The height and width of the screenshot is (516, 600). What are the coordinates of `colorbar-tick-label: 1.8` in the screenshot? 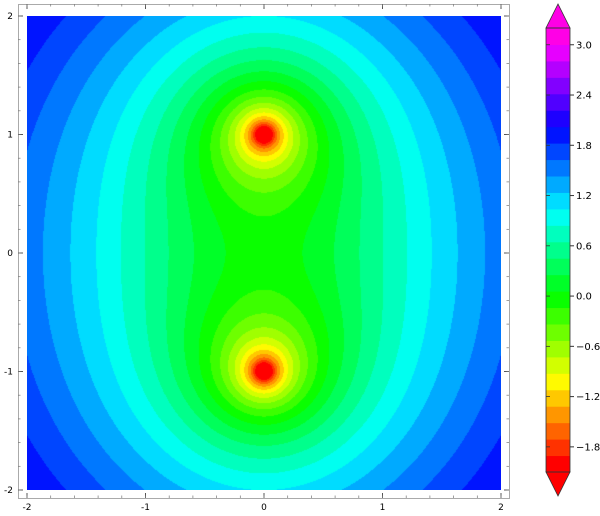 It's located at (584, 146).